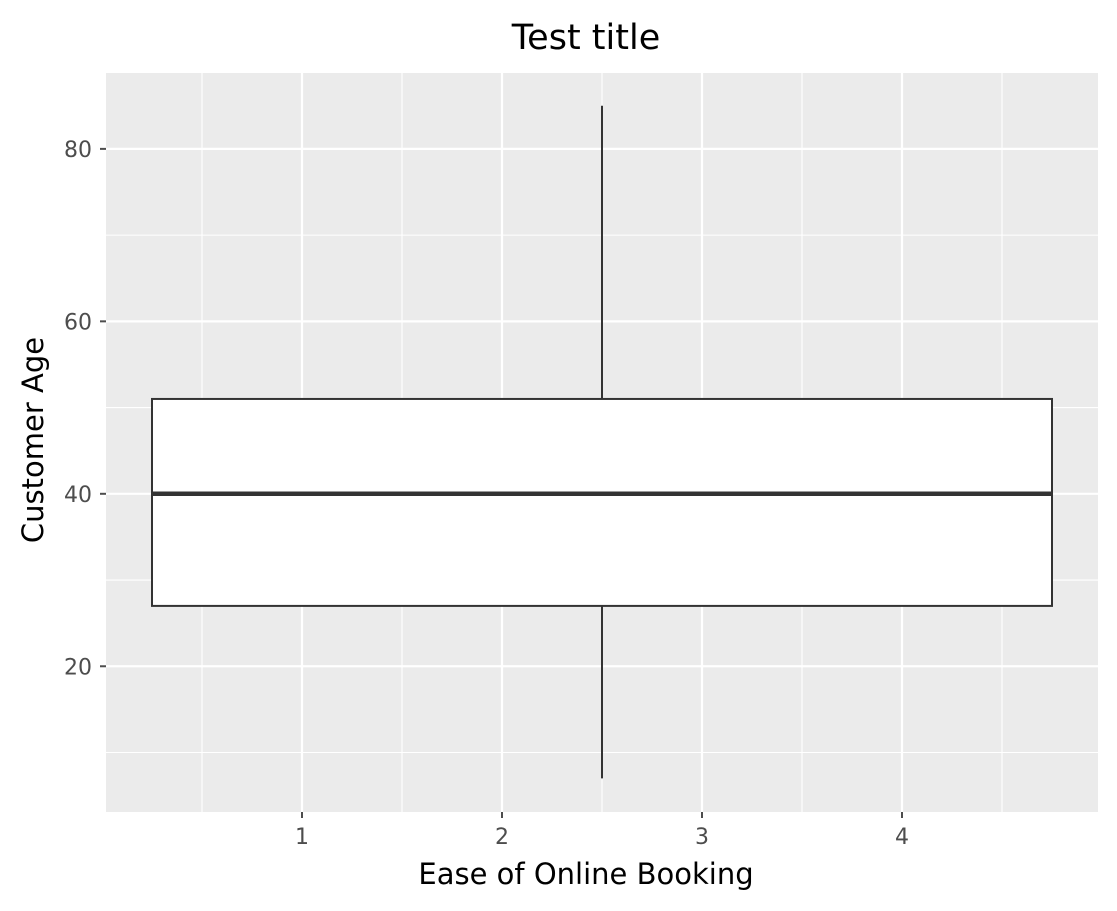 This screenshot has width=1117, height=911. Describe the element at coordinates (602, 831) in the screenshot. I see `x-axis-ticks: 1 2 3 4` at that location.